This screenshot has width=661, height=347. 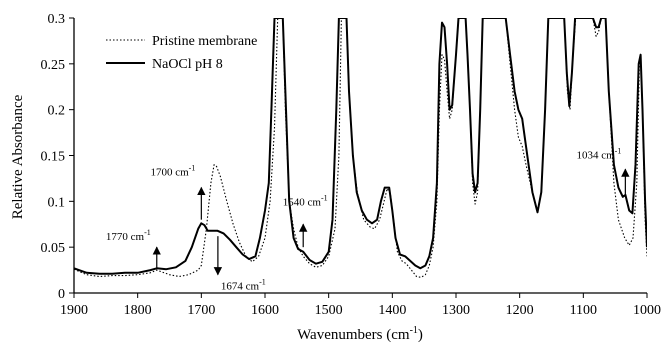 What do you see at coordinates (265, 310) in the screenshot?
I see `x-tick-label: 1600` at bounding box center [265, 310].